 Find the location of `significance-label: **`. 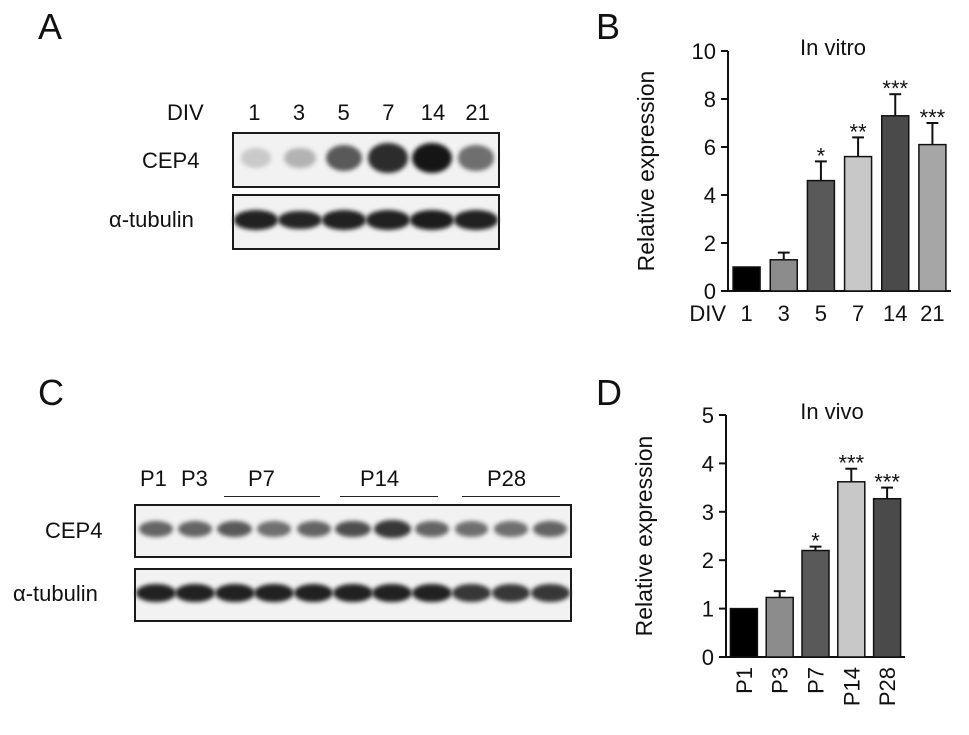

significance-label: ** is located at coordinates (859, 131).